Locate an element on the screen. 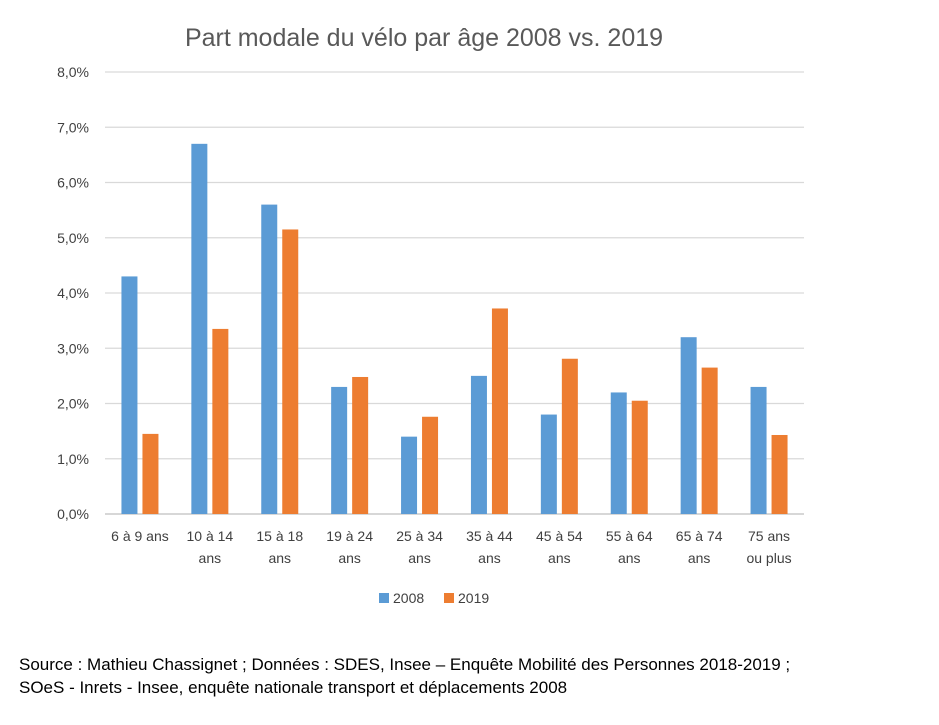 Image resolution: width=939 pixels, height=725 pixels. legend-label-2008: 2008 is located at coordinates (408, 598).